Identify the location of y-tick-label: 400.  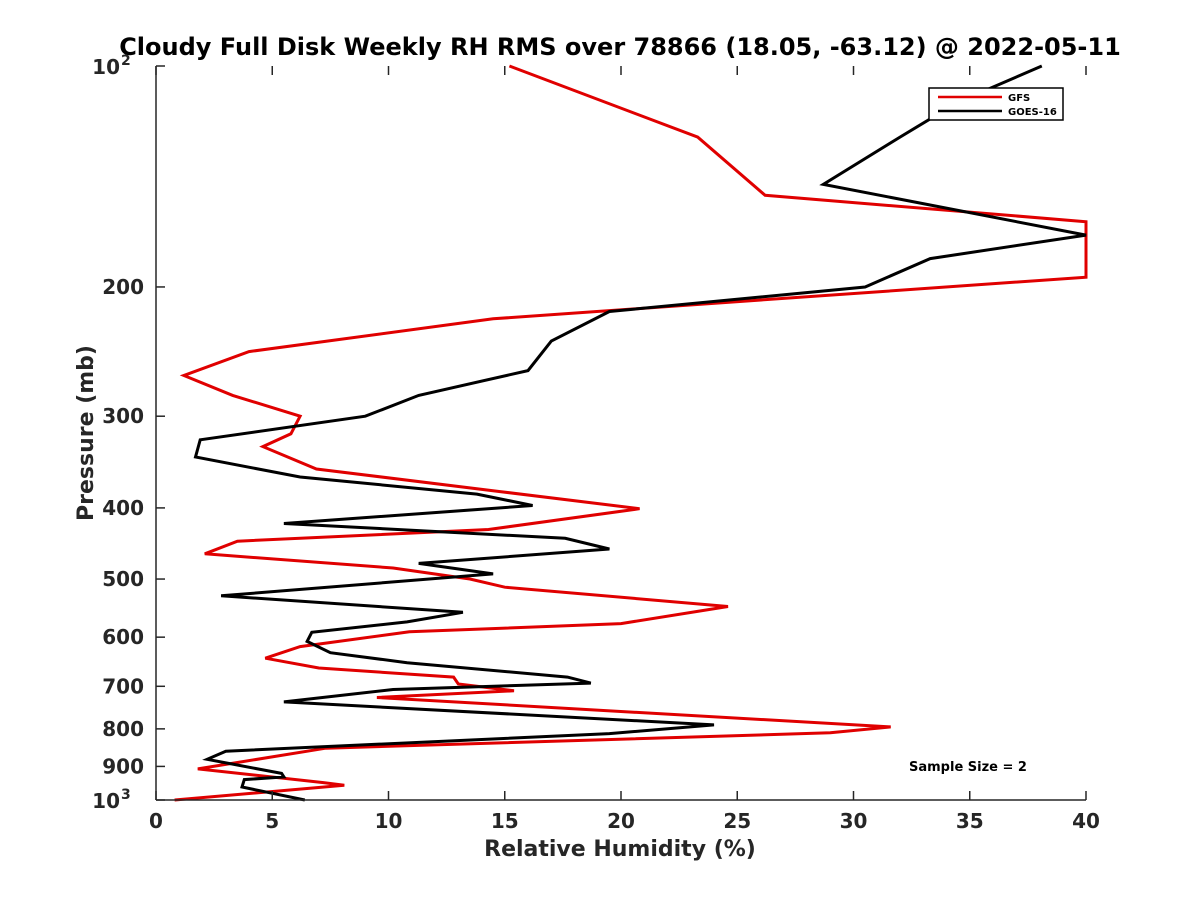
(123, 508).